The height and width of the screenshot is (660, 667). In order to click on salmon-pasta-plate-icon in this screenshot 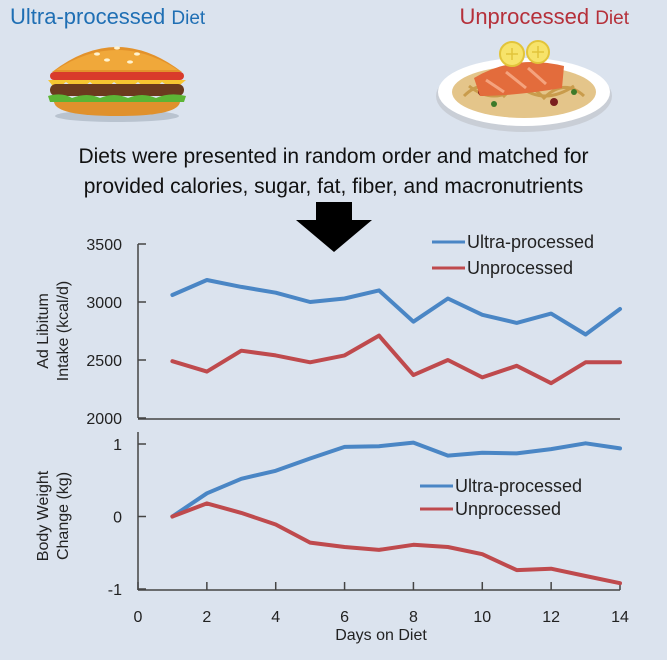, I will do `click(524, 86)`.